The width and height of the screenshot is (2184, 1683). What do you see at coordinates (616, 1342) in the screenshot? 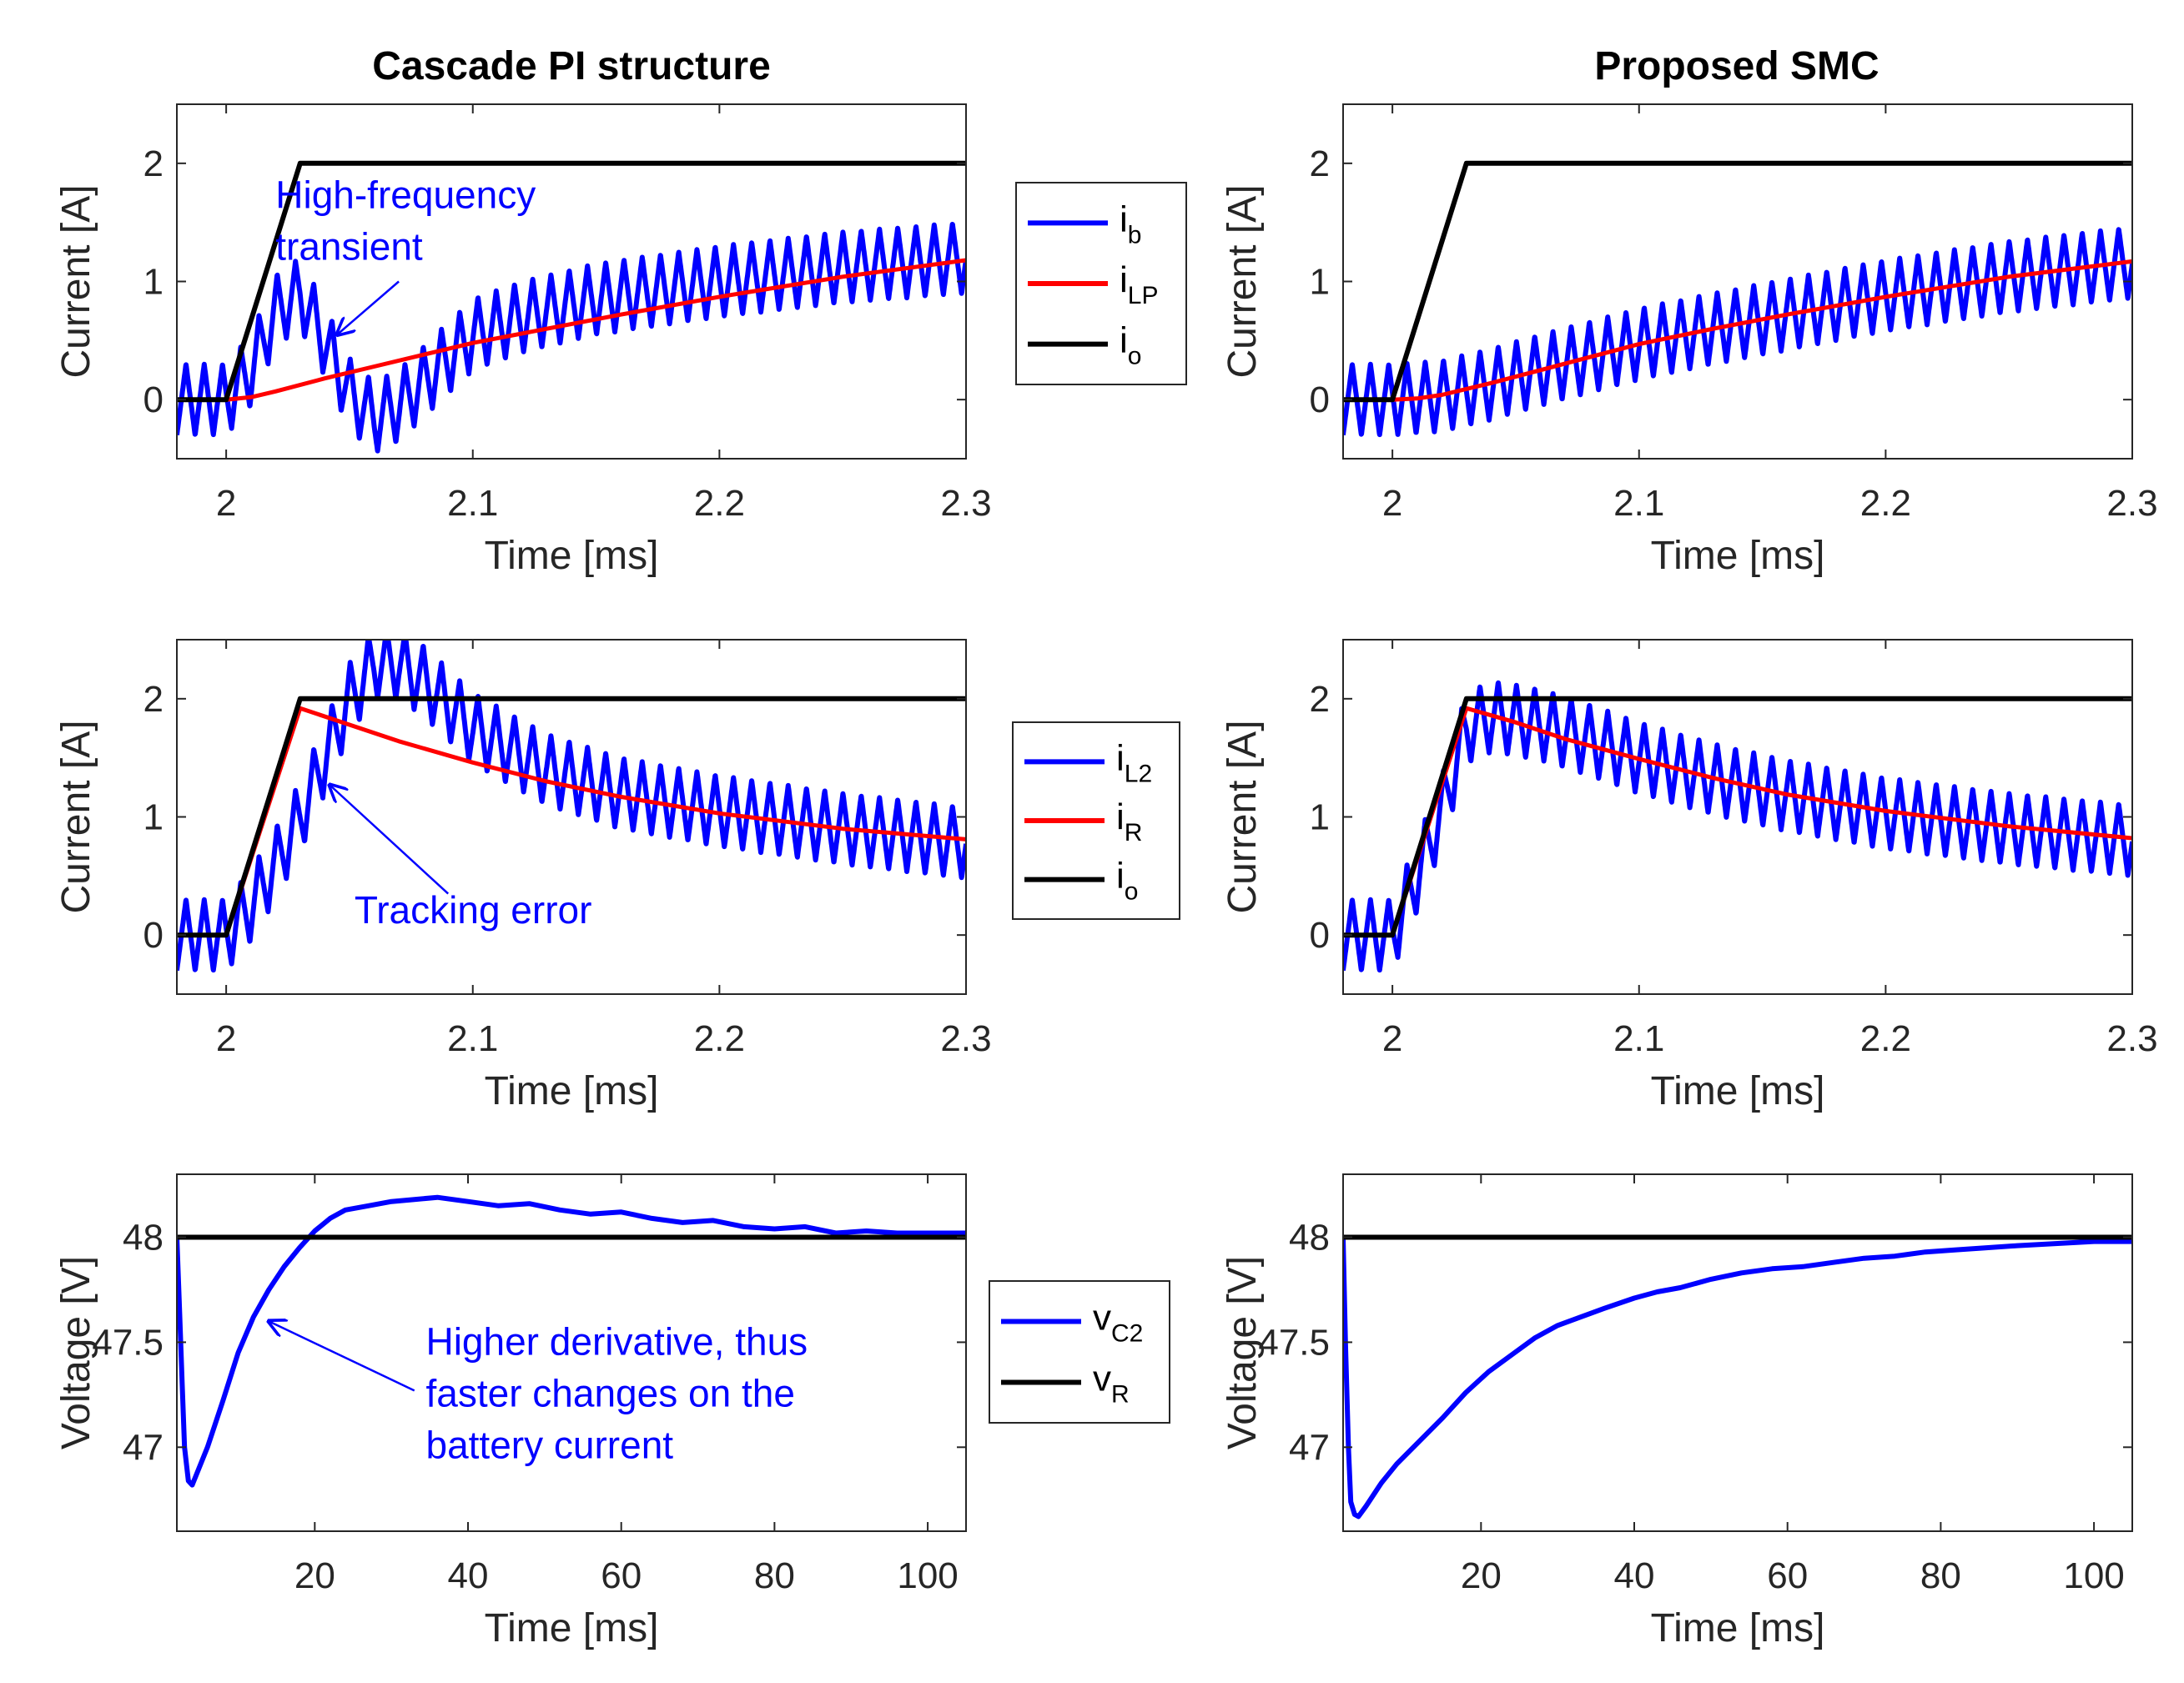
I see `annotation-text: Higher derivative, thus` at bounding box center [616, 1342].